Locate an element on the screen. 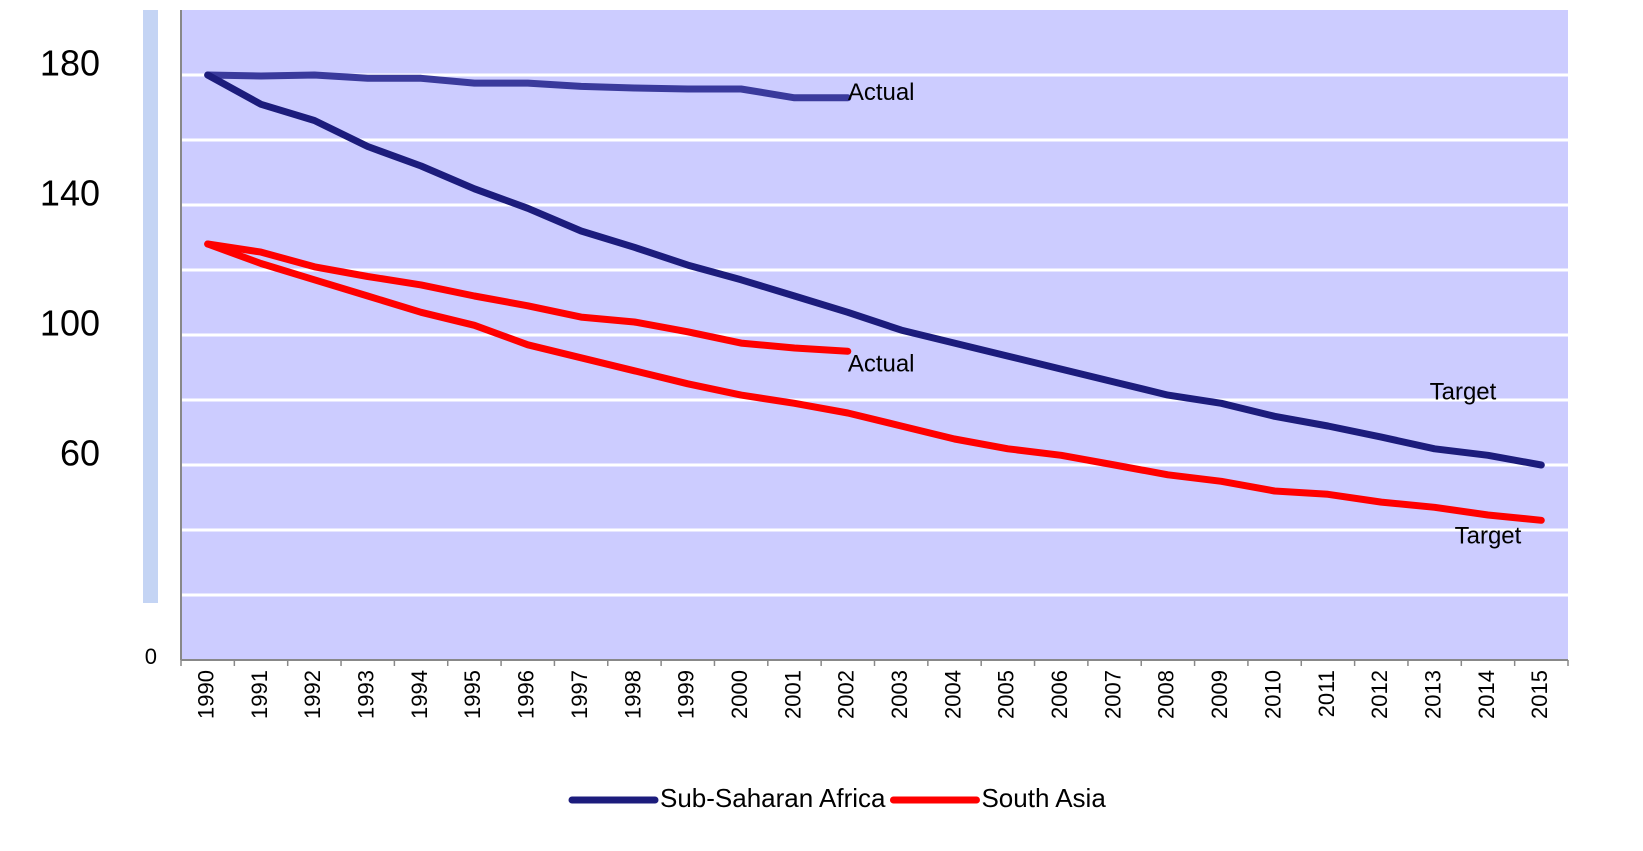 This screenshot has height=851, width=1643. x-tick-label: 1990 is located at coordinates (205, 694).